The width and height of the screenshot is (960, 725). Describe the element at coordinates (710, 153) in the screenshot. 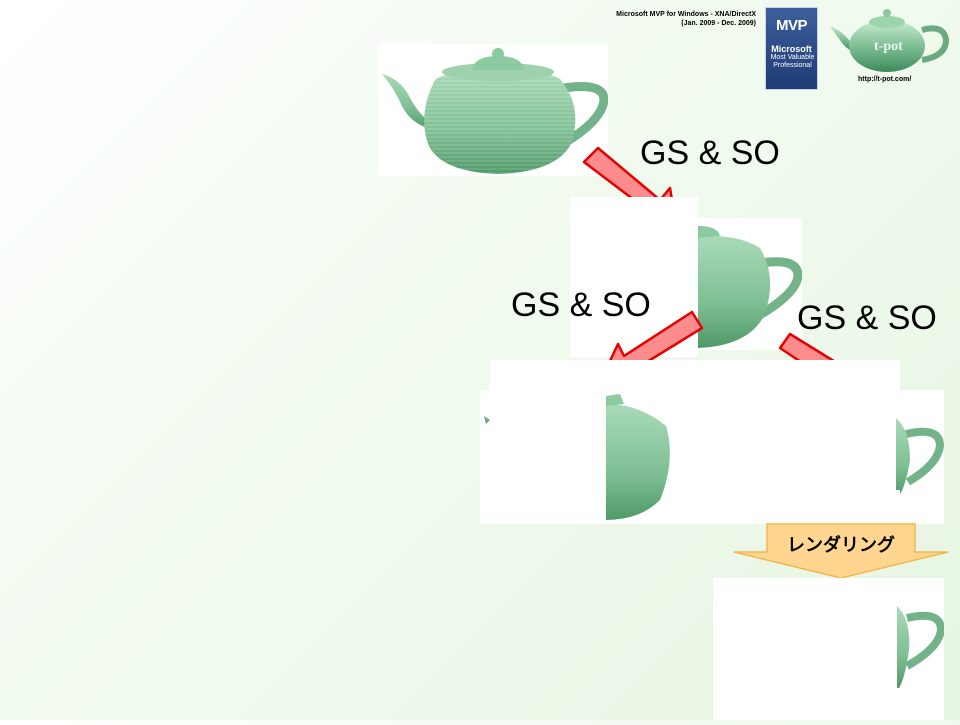

I see `gs-so-label-top: GS & SO` at that location.